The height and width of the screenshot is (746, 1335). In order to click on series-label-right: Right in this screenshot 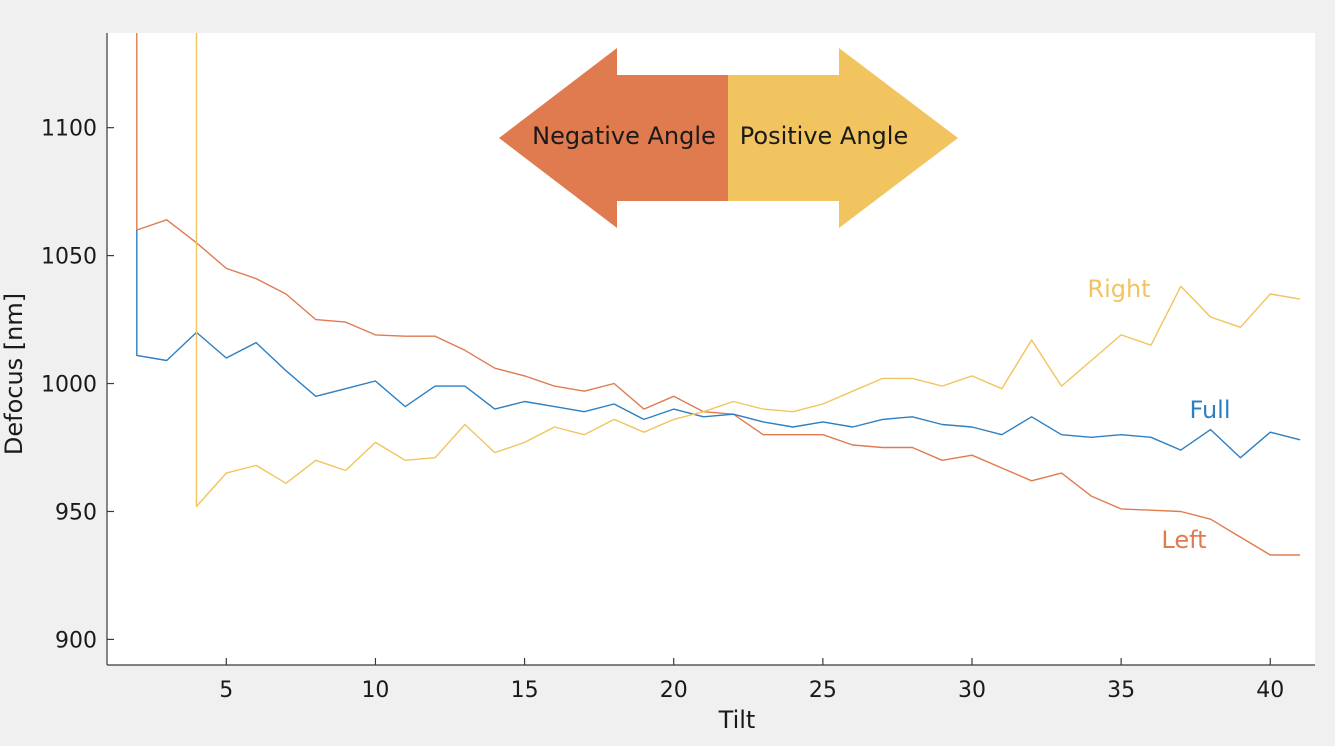, I will do `click(1118, 289)`.